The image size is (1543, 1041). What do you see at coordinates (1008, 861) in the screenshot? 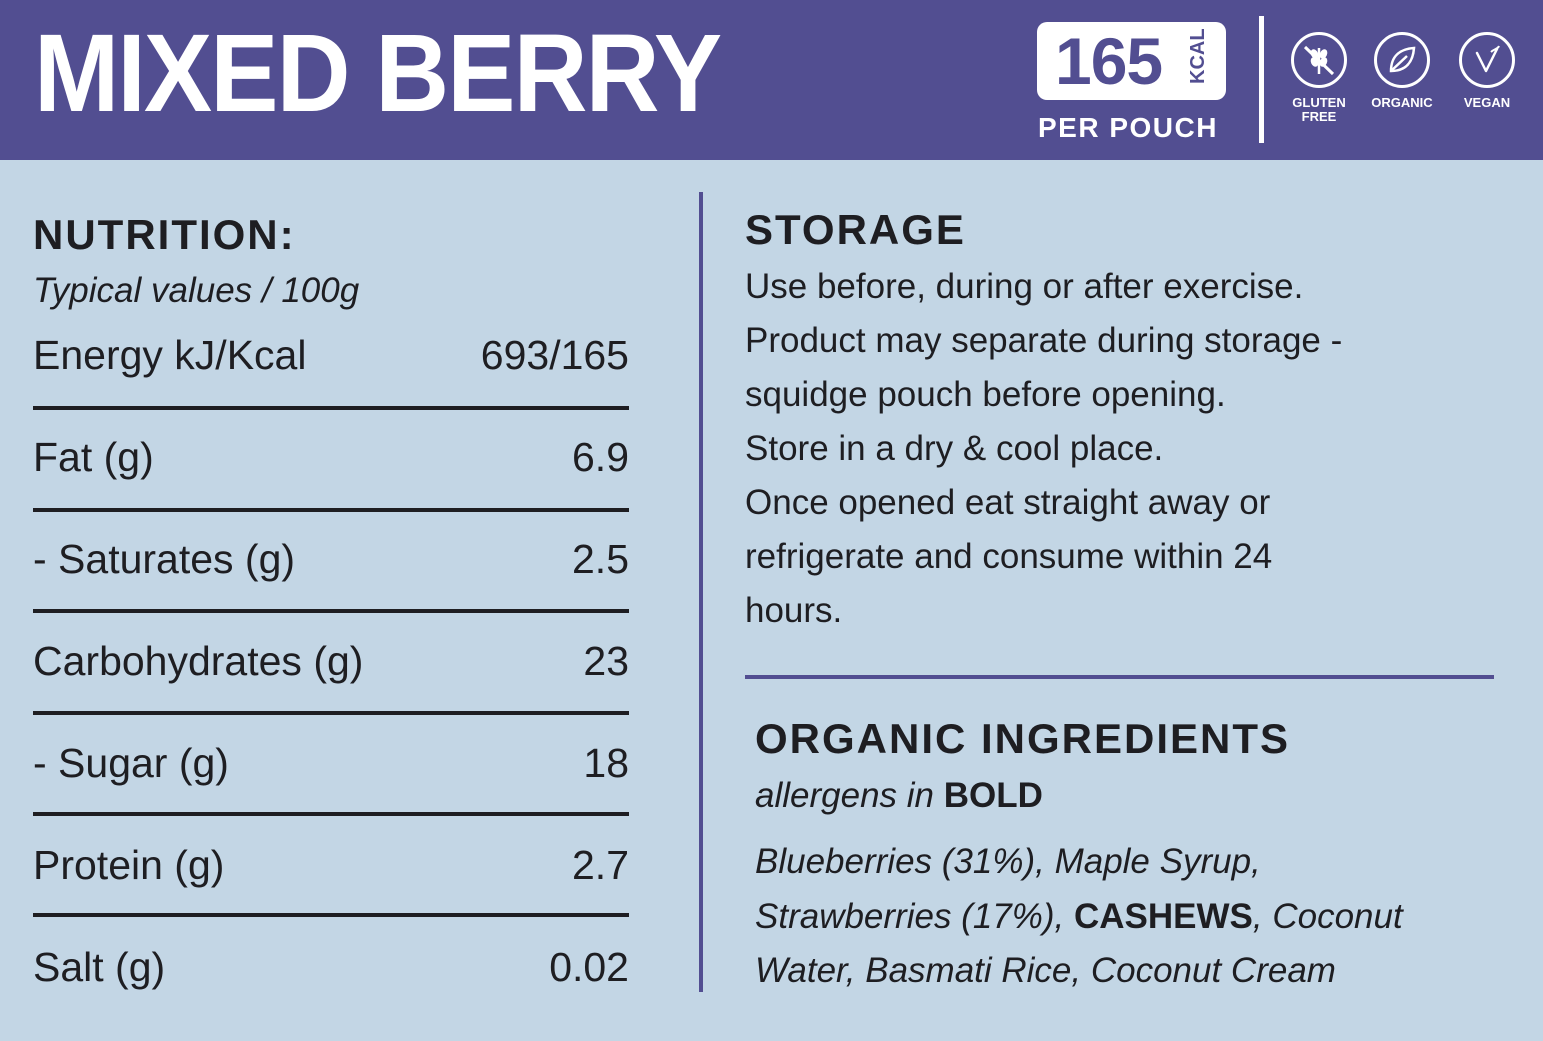
I see `ingredients-line: Blueberries (31%), Maple Syrup,` at bounding box center [1008, 861].